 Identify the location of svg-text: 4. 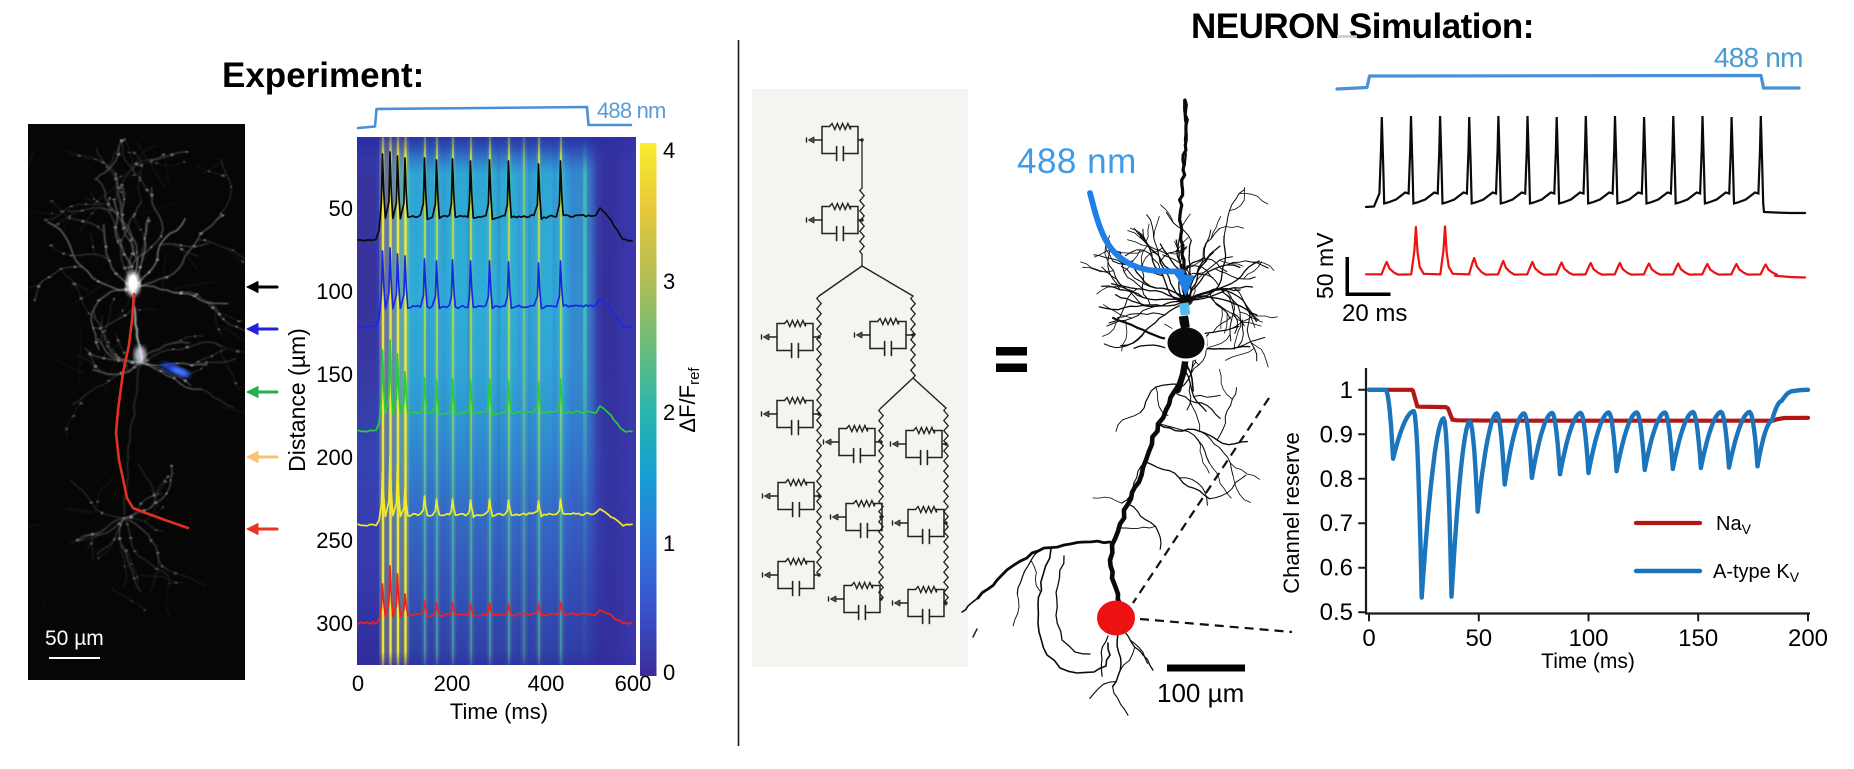
(669, 150).